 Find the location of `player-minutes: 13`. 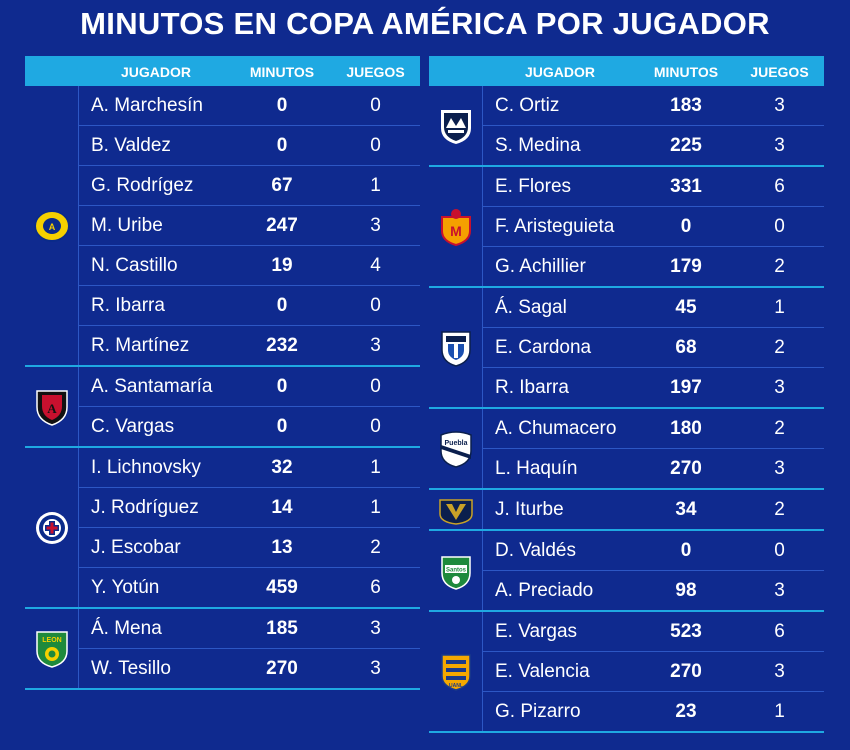

player-minutes: 13 is located at coordinates (282, 547).